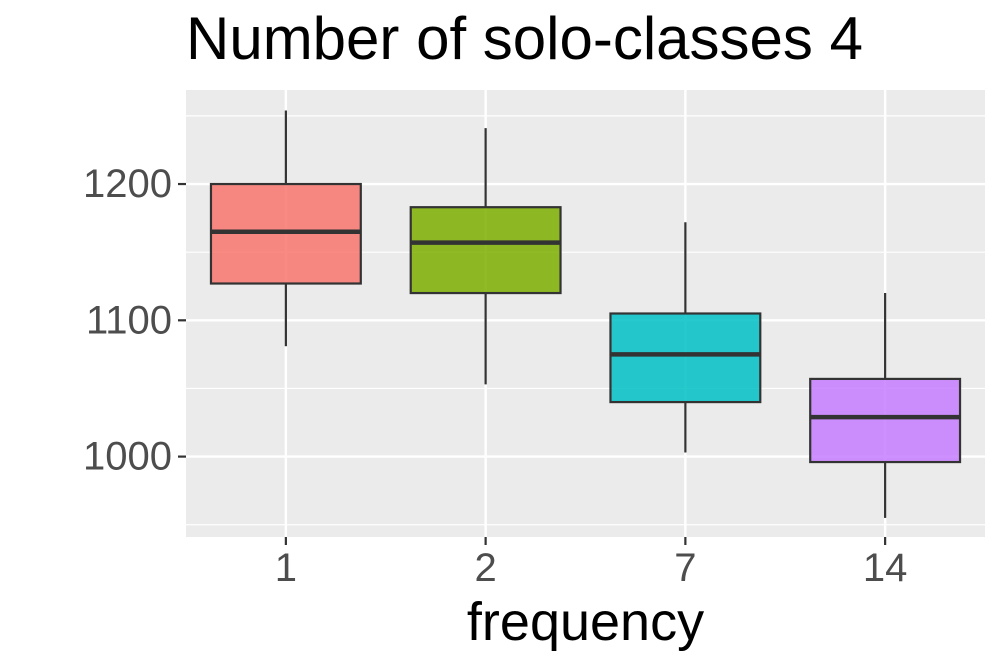 Image resolution: width=997 pixels, height=664 pixels. Describe the element at coordinates (885, 568) in the screenshot. I see `x-tick-label: 14` at that location.